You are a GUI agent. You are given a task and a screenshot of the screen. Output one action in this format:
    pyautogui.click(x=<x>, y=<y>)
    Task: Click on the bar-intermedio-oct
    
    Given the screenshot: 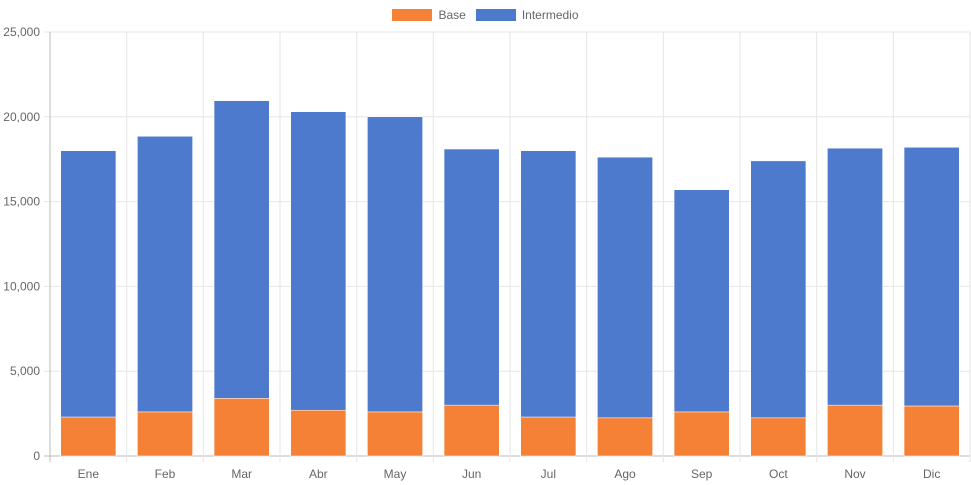 What is the action you would take?
    pyautogui.click(x=778, y=289)
    